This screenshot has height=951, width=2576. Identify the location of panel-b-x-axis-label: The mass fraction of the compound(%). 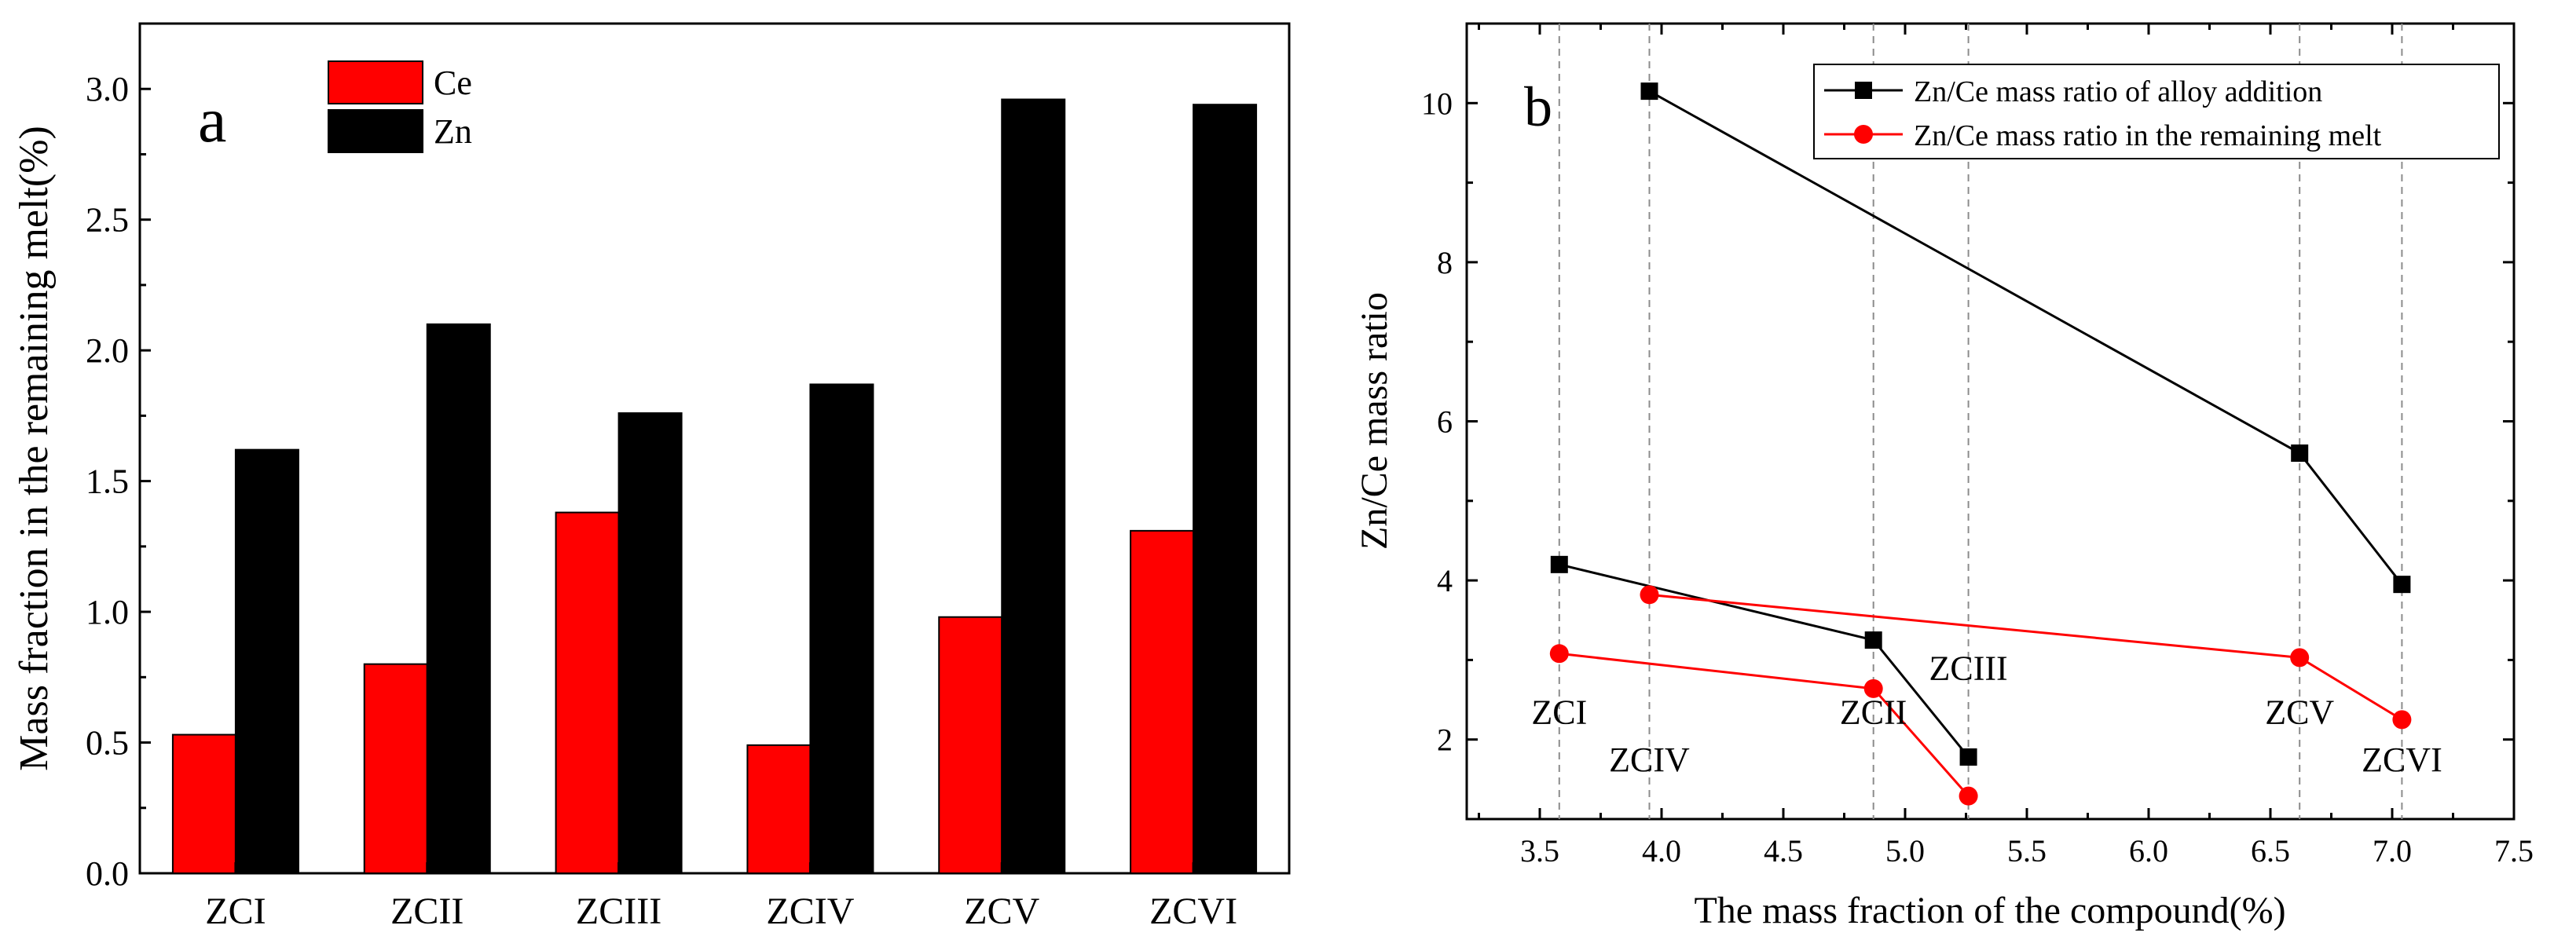
(1989, 911).